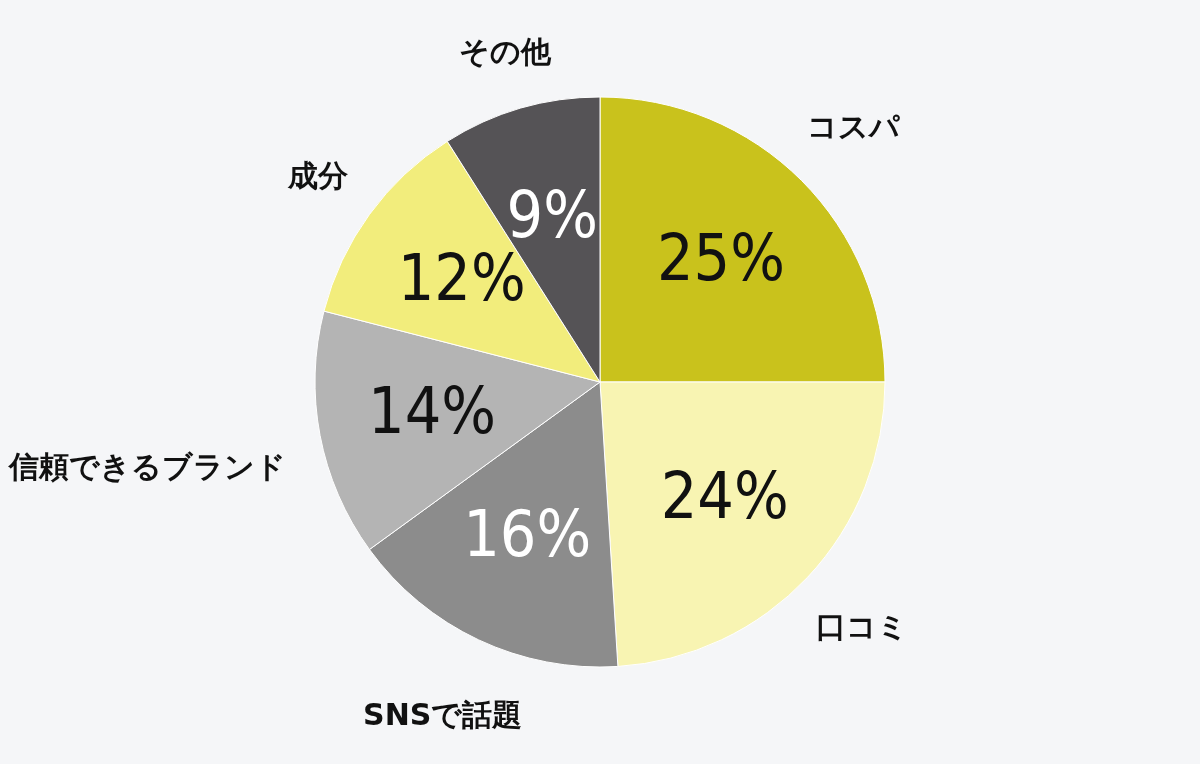  I want to click on data-label: 14%, so click(432, 411).